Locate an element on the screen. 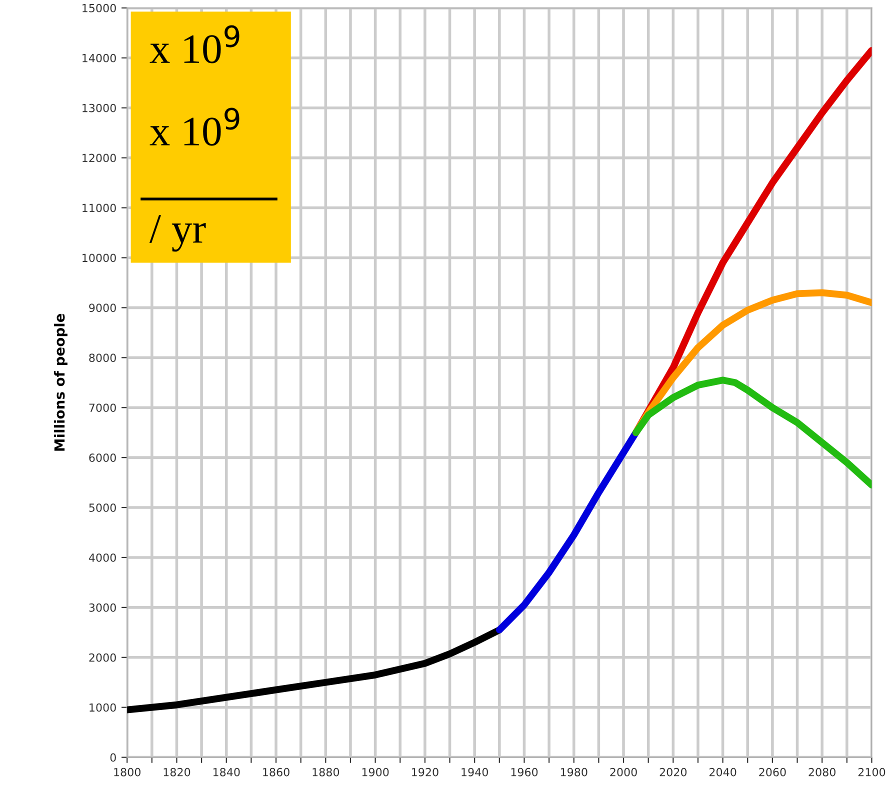  x-tick-label: 1880 is located at coordinates (326, 772).